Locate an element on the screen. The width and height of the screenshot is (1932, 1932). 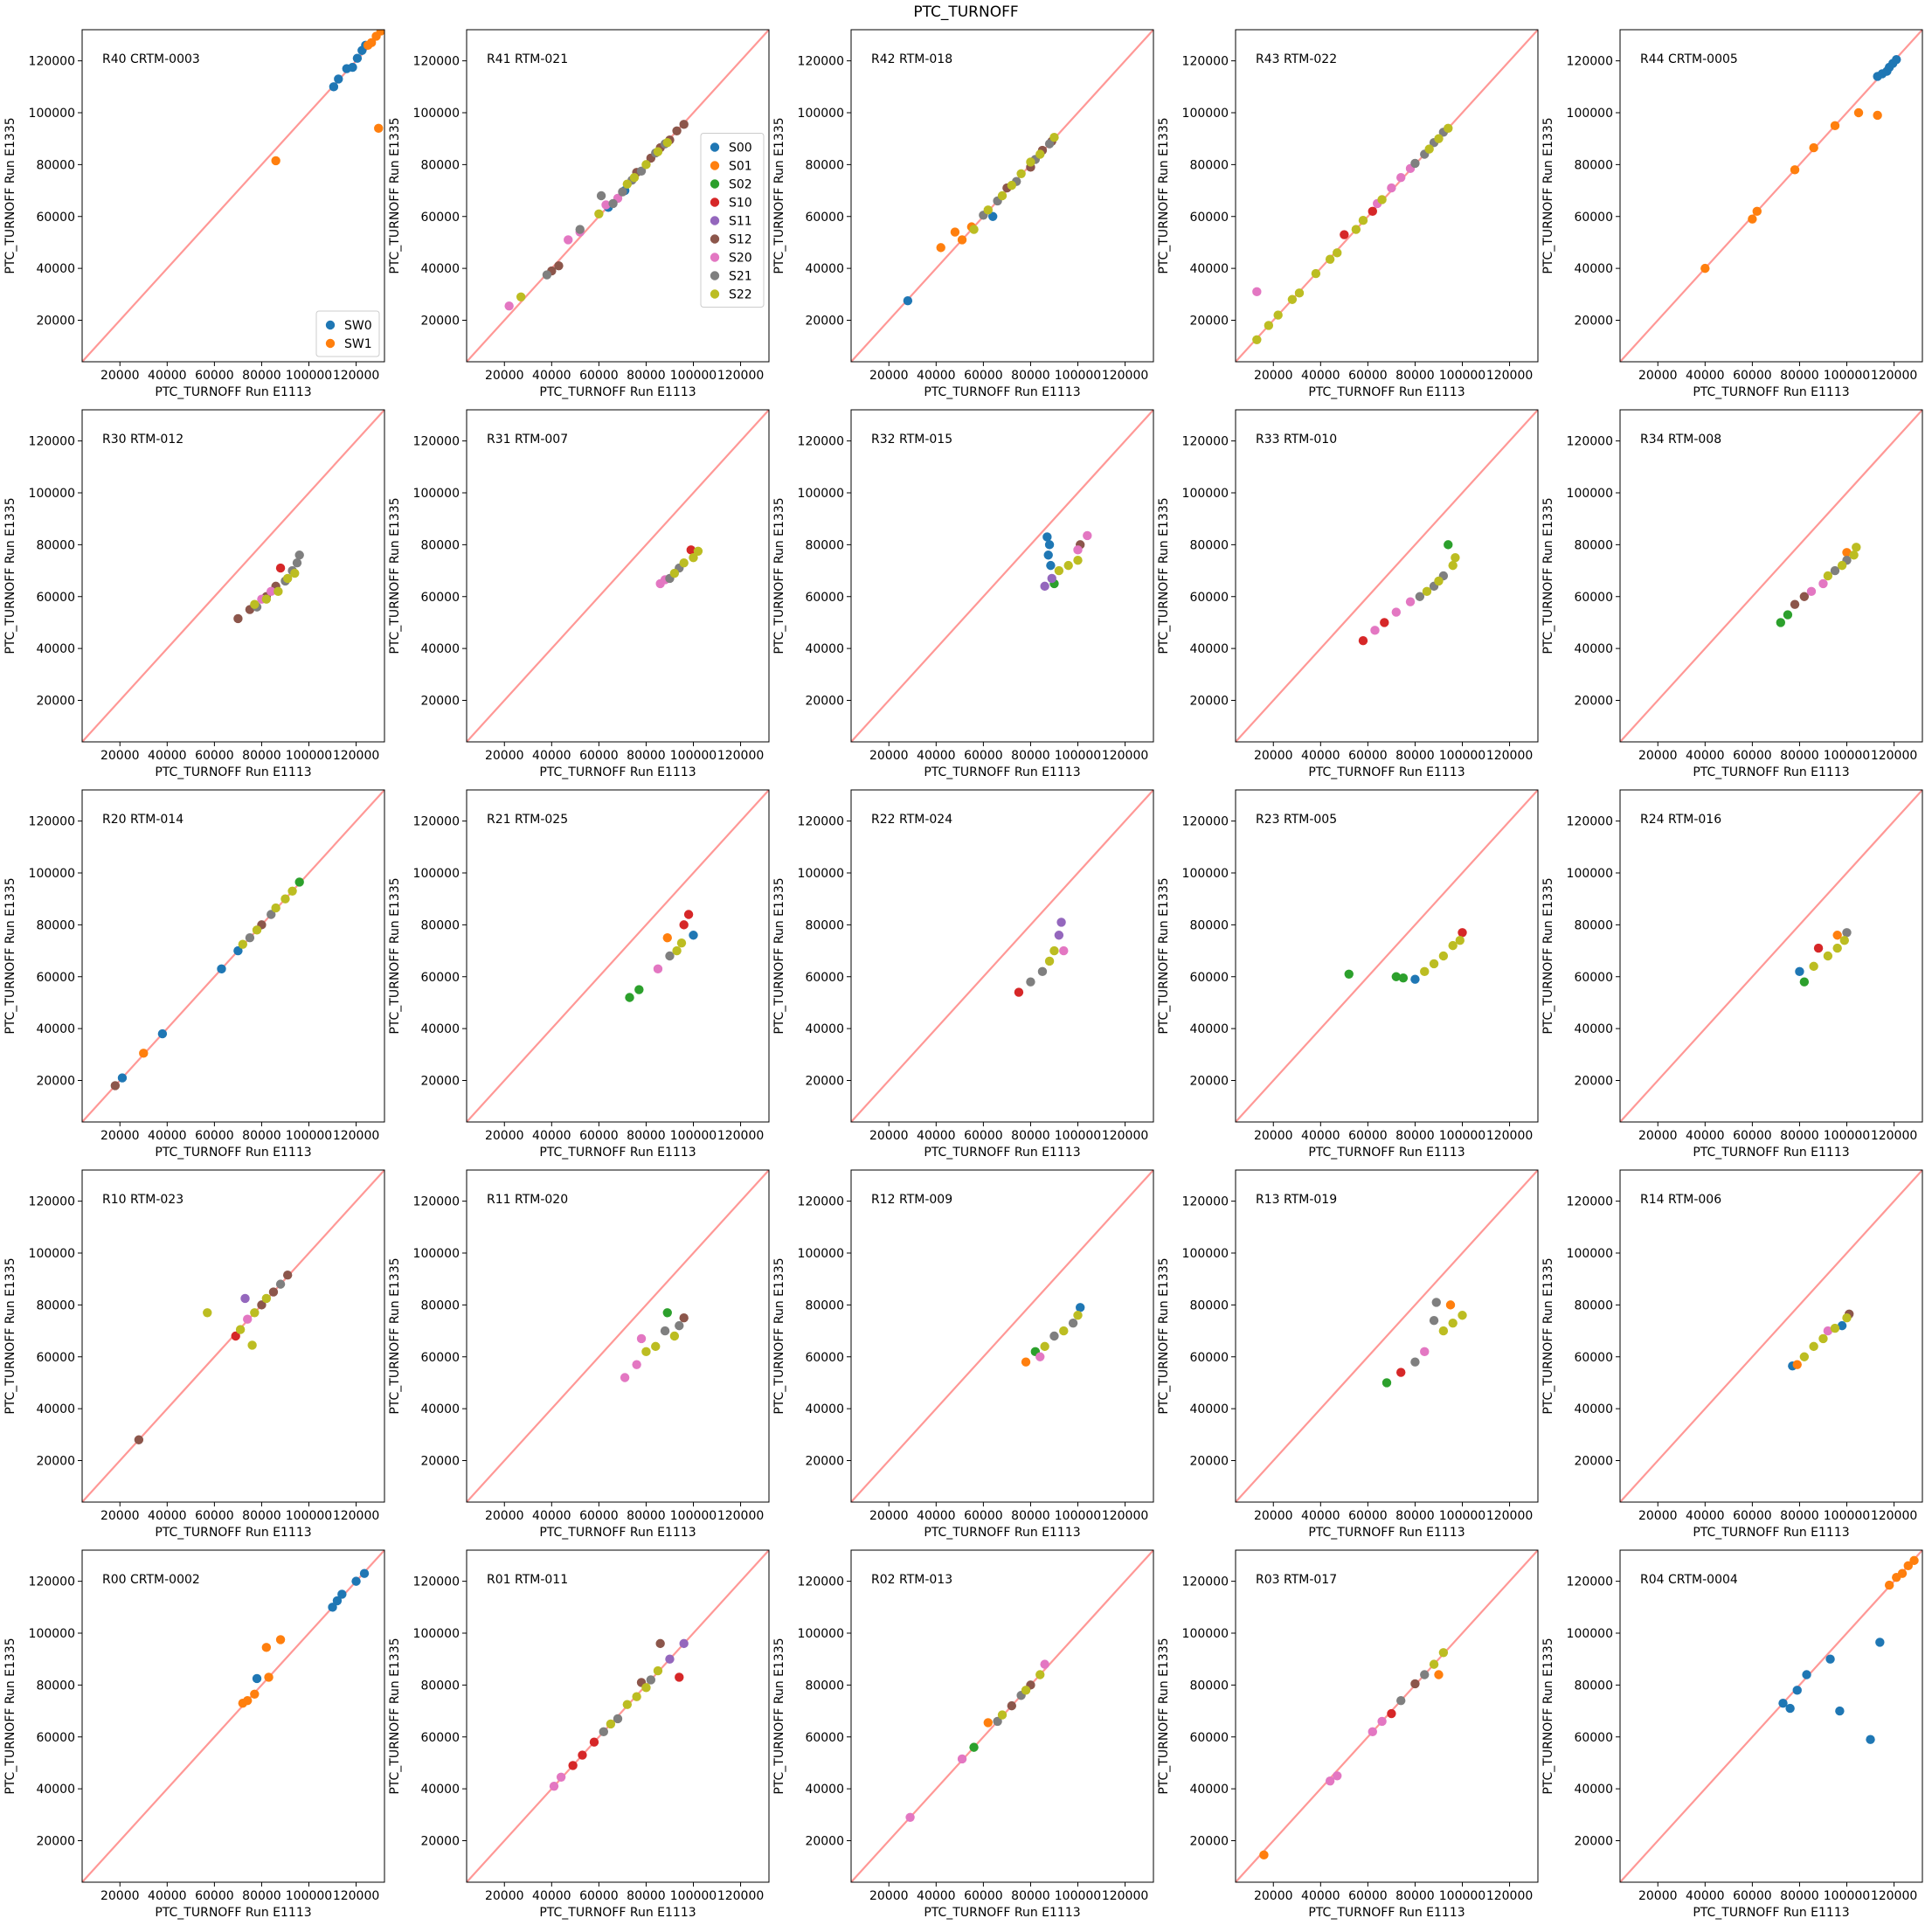
legend-marker-s21 is located at coordinates (715, 275).